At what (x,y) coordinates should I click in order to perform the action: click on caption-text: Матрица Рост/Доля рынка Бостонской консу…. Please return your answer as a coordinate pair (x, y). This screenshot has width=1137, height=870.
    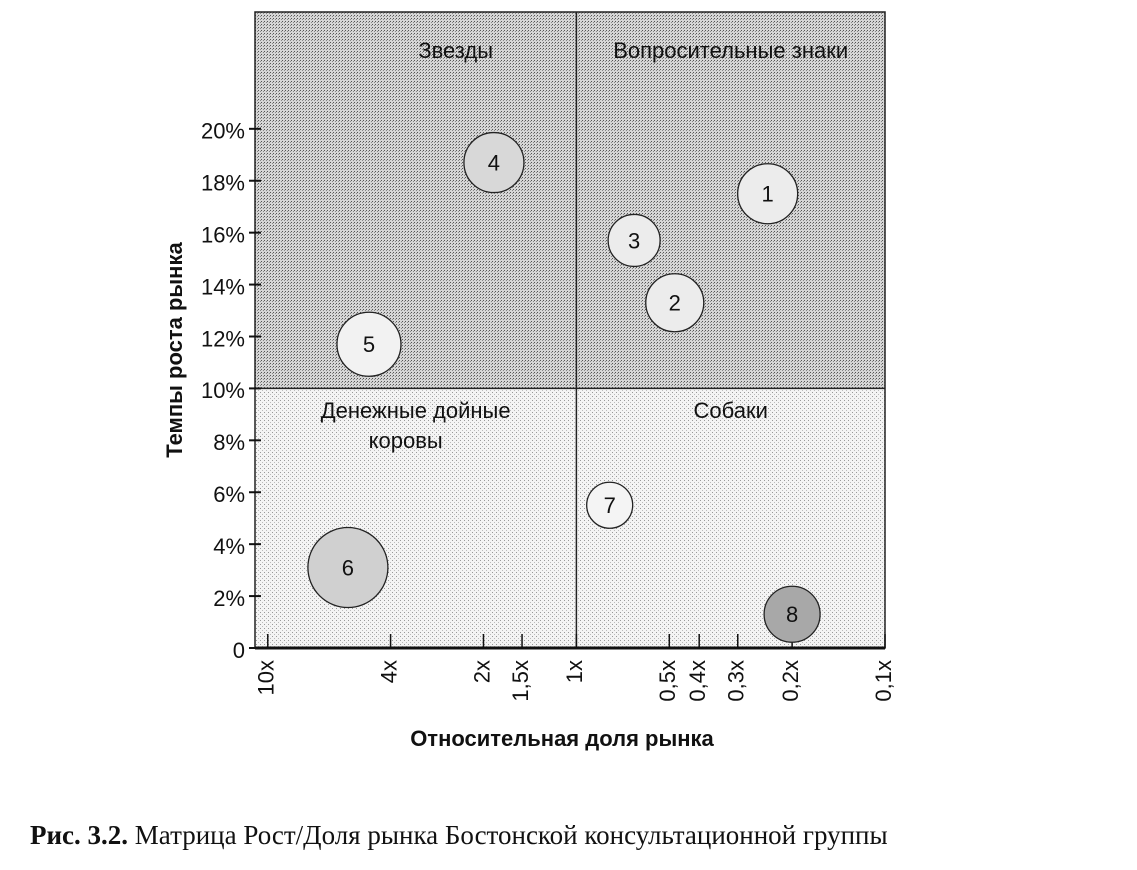
    Looking at the image, I should click on (511, 835).